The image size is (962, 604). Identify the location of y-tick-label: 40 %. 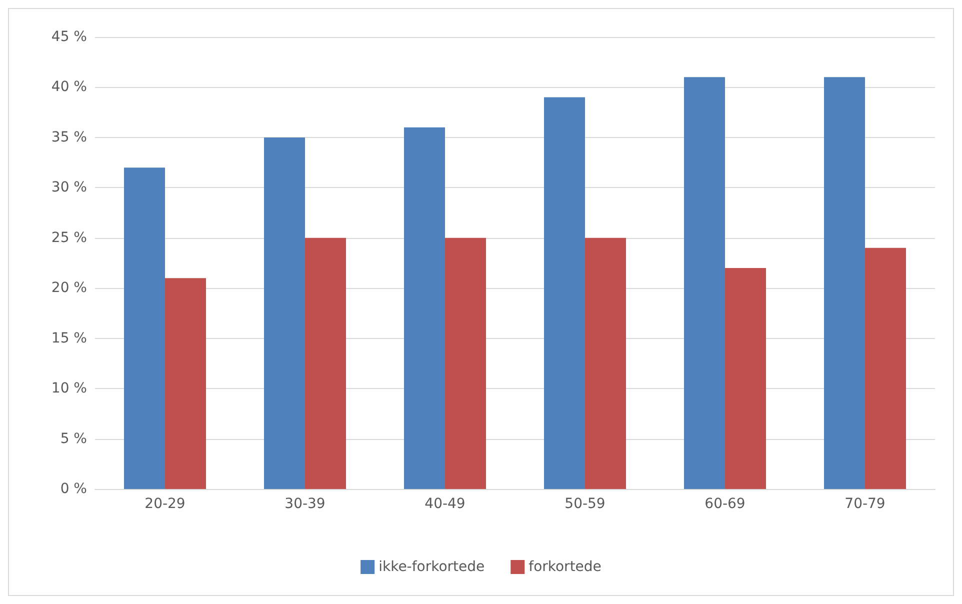
(69, 87).